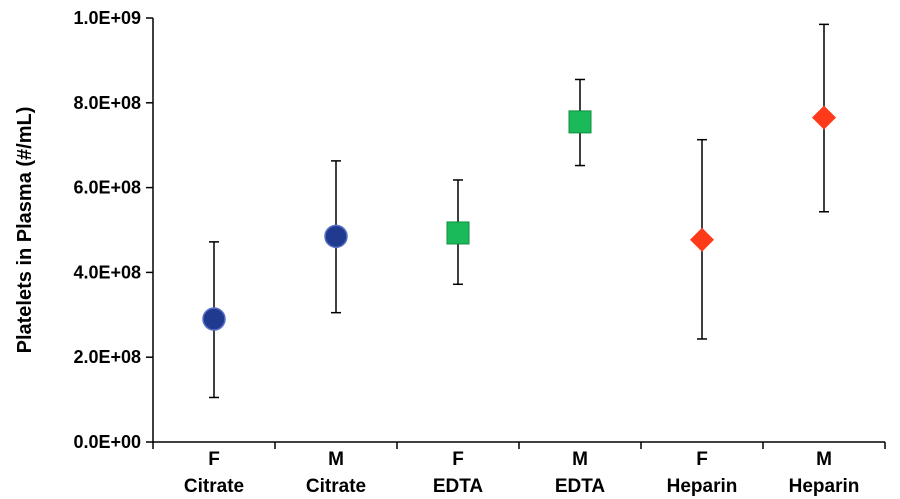 The height and width of the screenshot is (499, 900). What do you see at coordinates (25, 230) in the screenshot?
I see `y-axis-label: Platelets in Plasma (#/mL)` at bounding box center [25, 230].